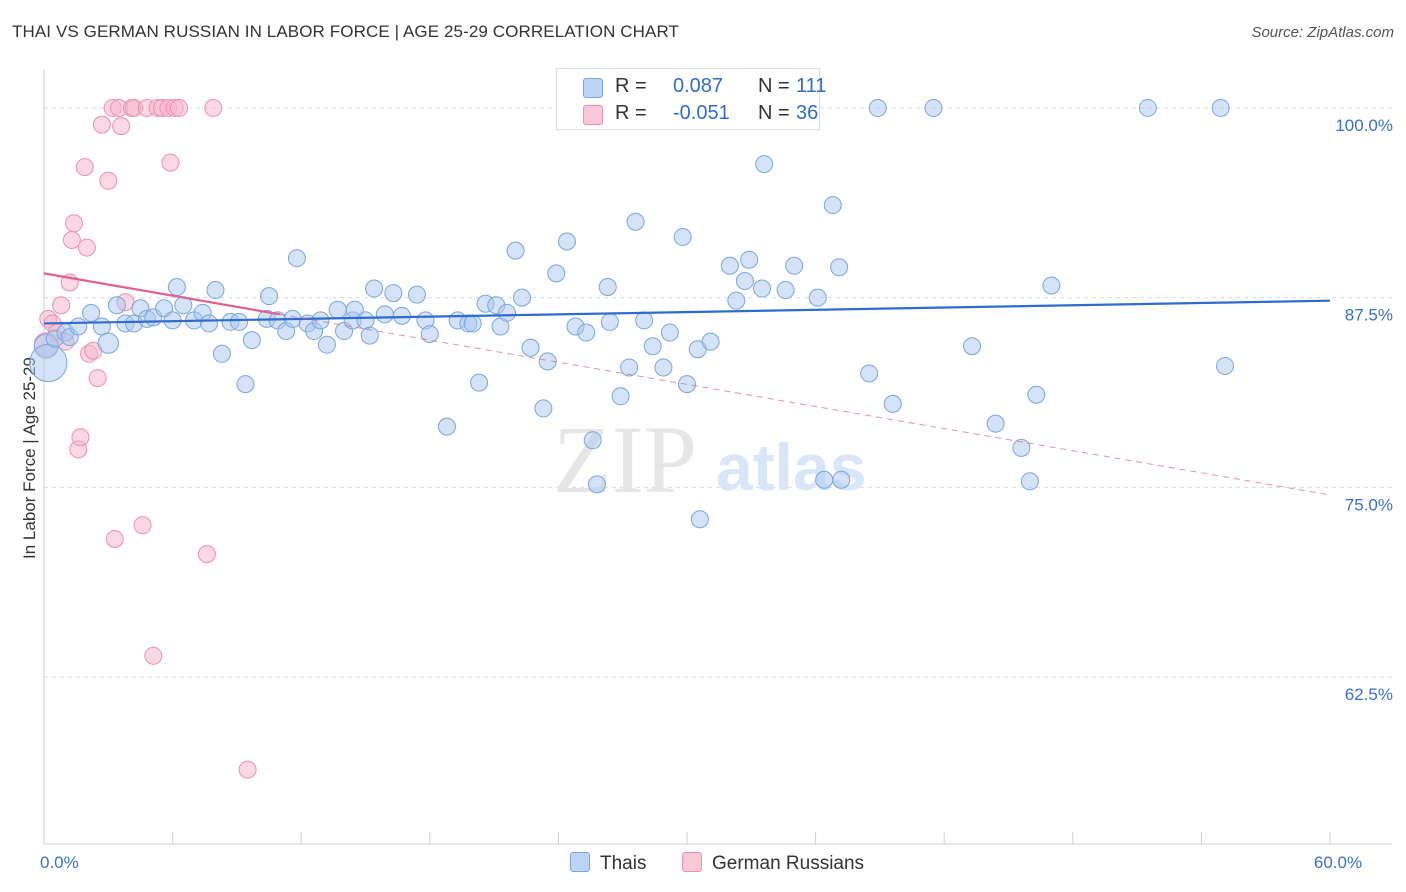  What do you see at coordinates (1364, 125) in the screenshot?
I see `y-tick-label: 100.0%` at bounding box center [1364, 125].